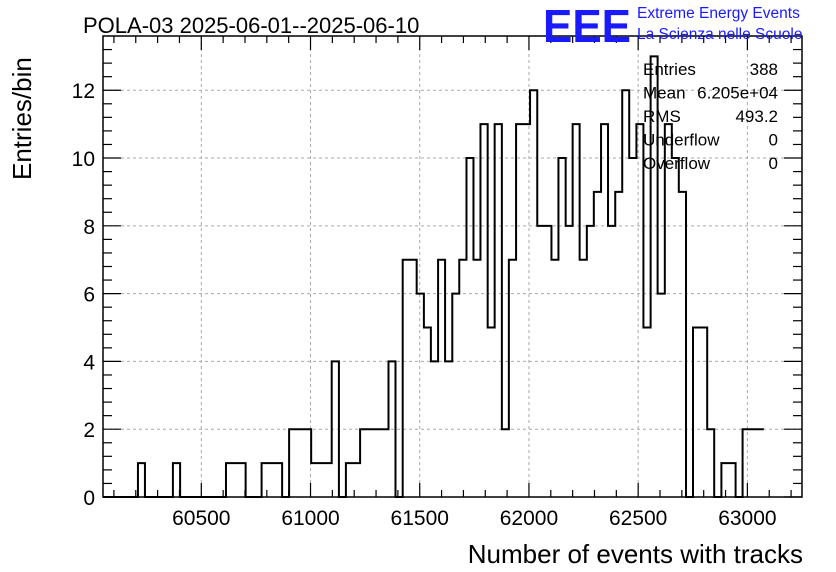 The height and width of the screenshot is (572, 836). What do you see at coordinates (587, 26) in the screenshot?
I see `logo-mark: EEE` at bounding box center [587, 26].